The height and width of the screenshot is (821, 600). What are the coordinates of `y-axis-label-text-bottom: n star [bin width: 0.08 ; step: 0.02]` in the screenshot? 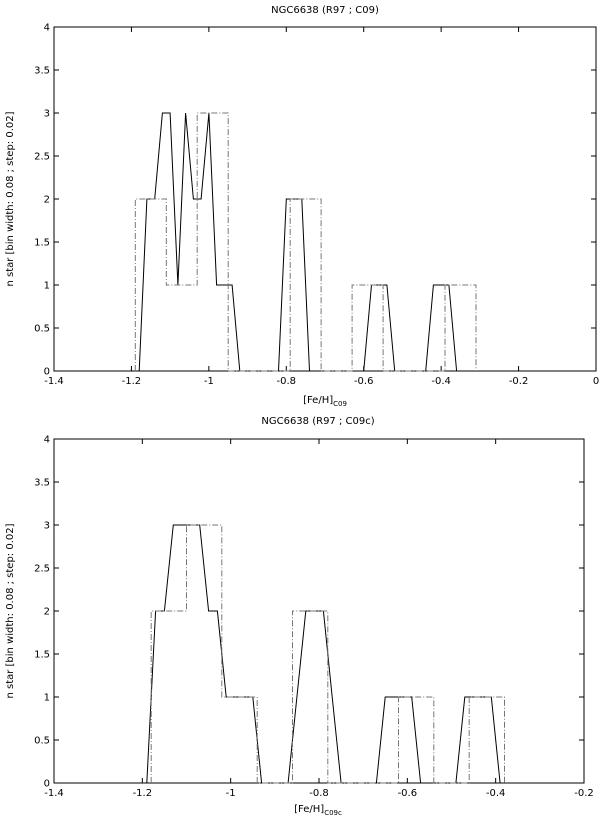 It's located at (10, 610).